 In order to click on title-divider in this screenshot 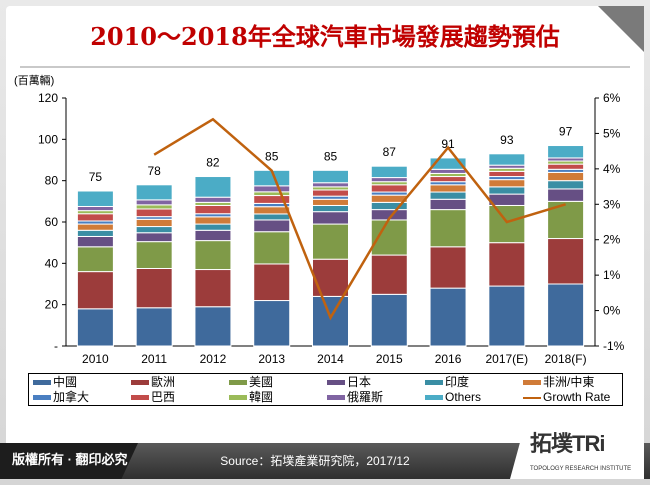, I will do `click(325, 67)`.